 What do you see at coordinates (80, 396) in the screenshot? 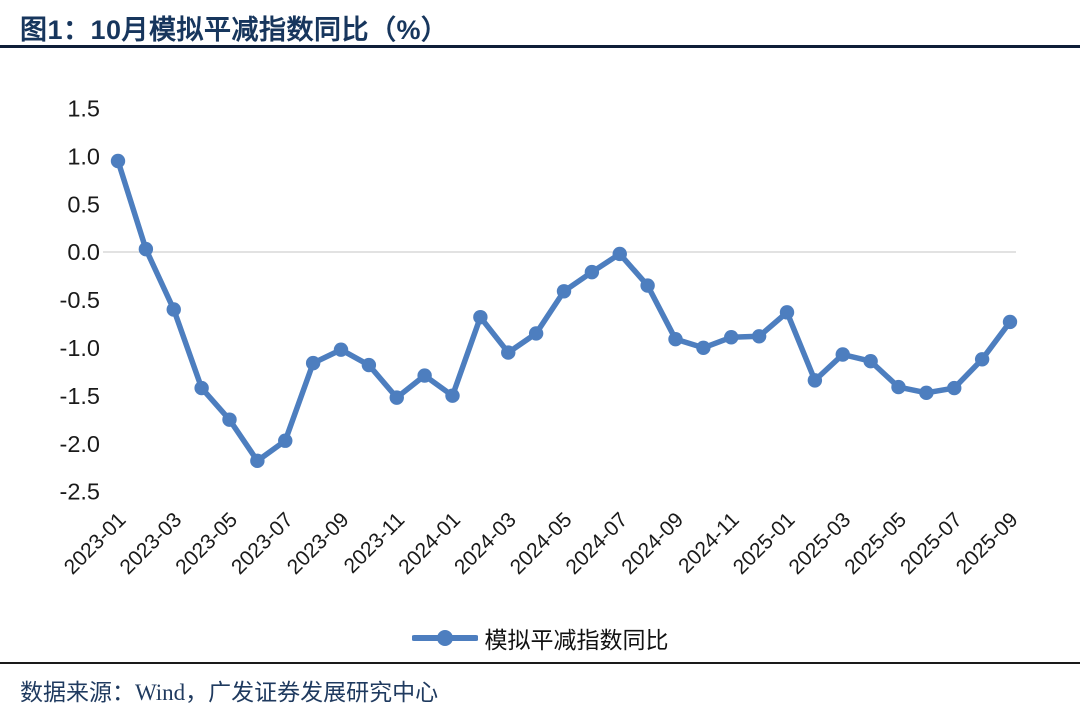
I see `y-tick-label: -1.5` at bounding box center [80, 396].